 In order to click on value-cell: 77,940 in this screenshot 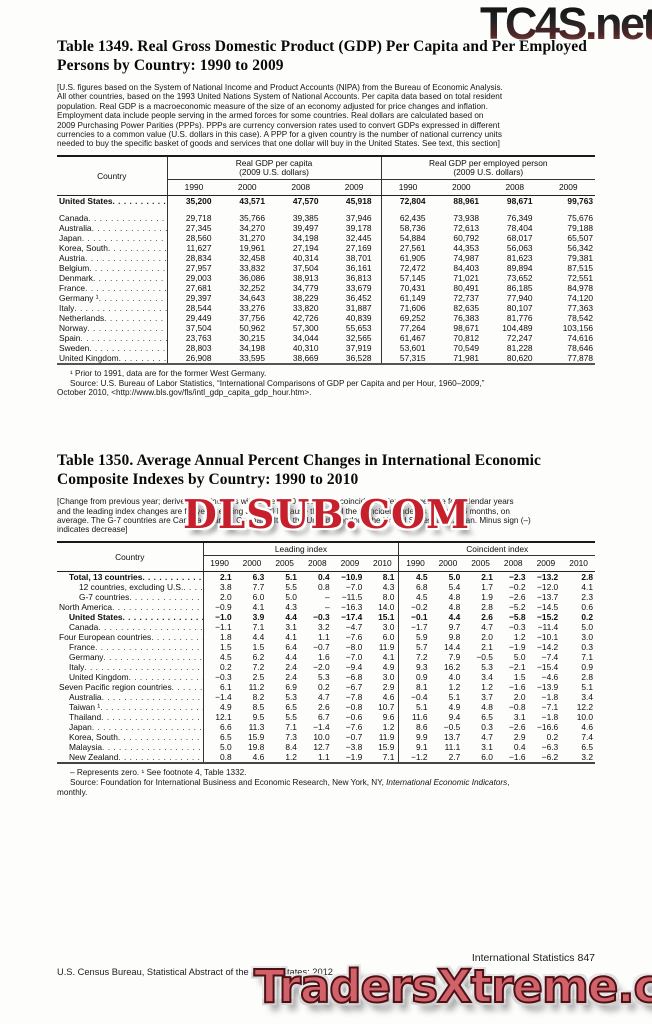, I will do `click(519, 297)`.